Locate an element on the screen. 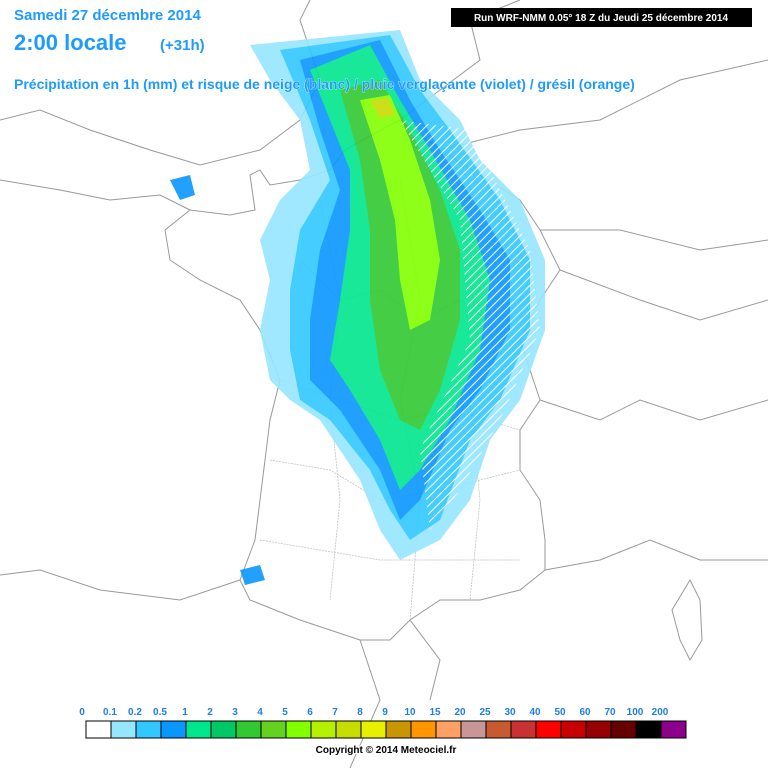 The width and height of the screenshot is (768, 768). legend-label: 20 is located at coordinates (460, 712).